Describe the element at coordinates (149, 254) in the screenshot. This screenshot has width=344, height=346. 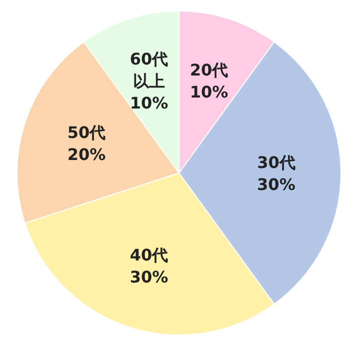
I see `slice-label: 40代` at that location.